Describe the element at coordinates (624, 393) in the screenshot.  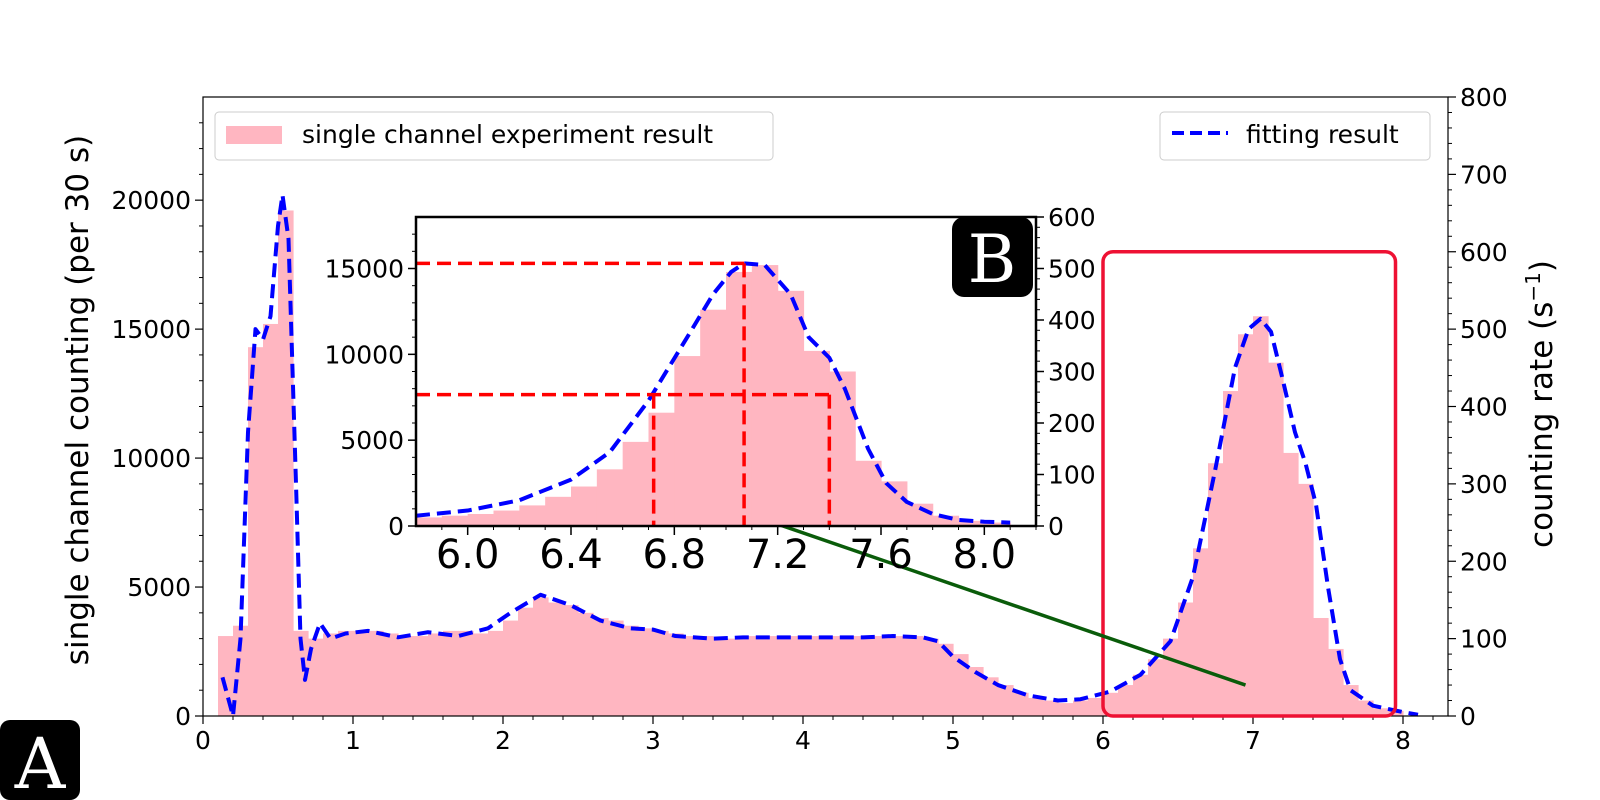
I see `inset-fwhm-markers` at that location.